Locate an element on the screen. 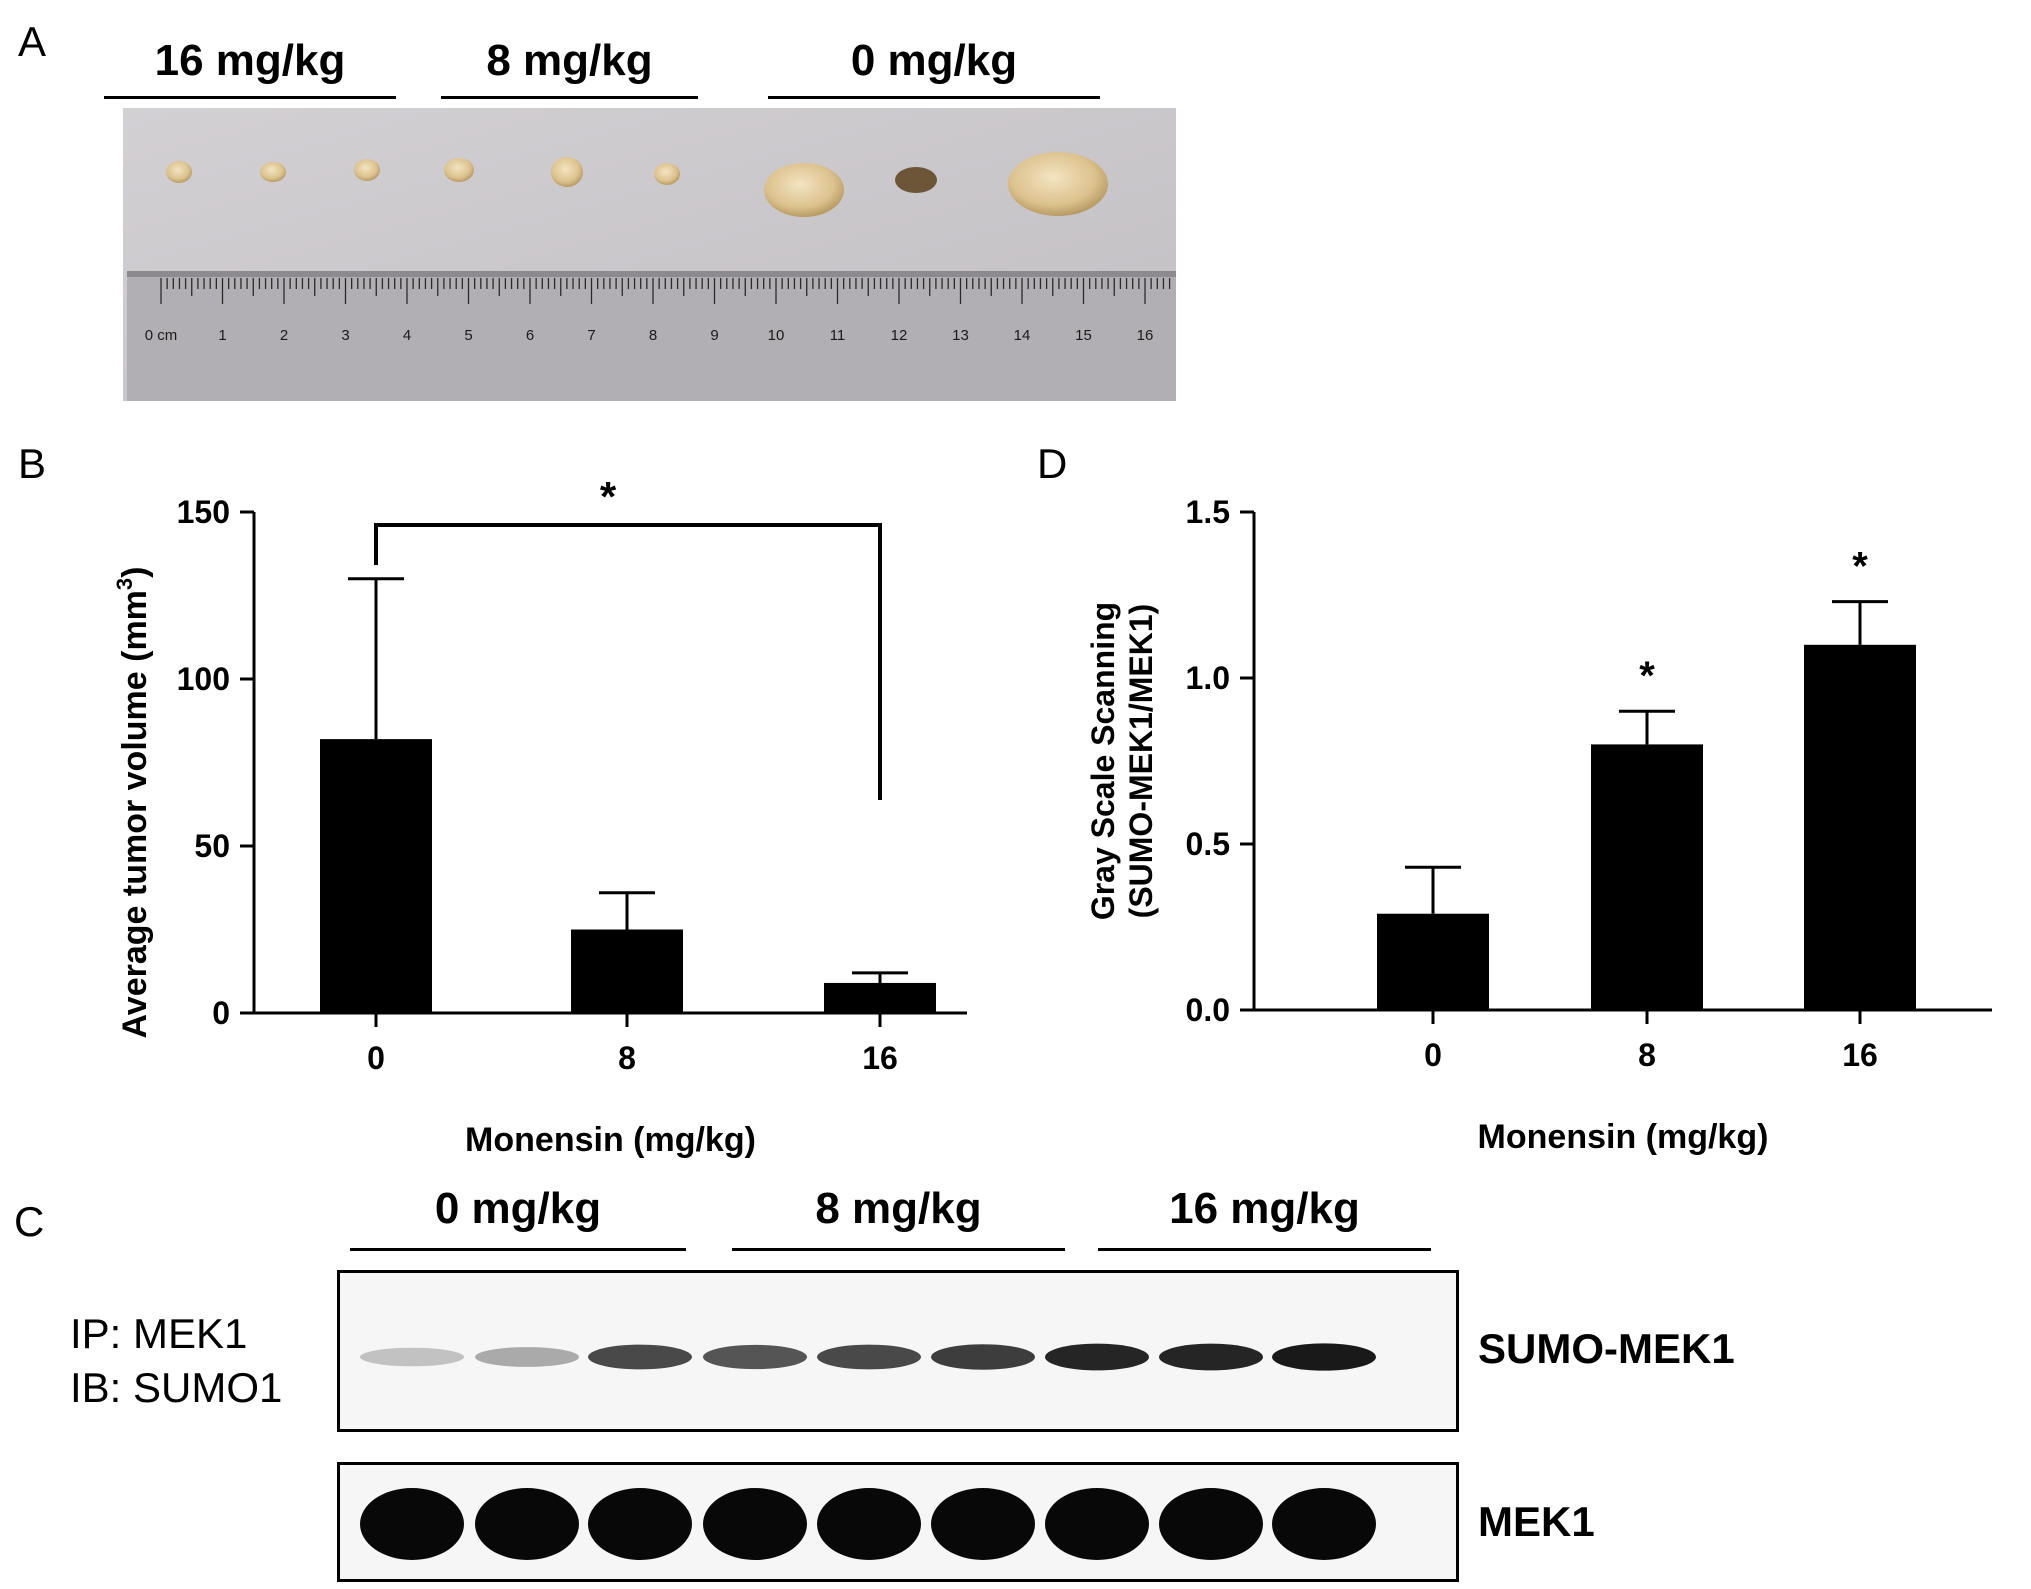  y-tick-label: 50 is located at coordinates (212, 846).